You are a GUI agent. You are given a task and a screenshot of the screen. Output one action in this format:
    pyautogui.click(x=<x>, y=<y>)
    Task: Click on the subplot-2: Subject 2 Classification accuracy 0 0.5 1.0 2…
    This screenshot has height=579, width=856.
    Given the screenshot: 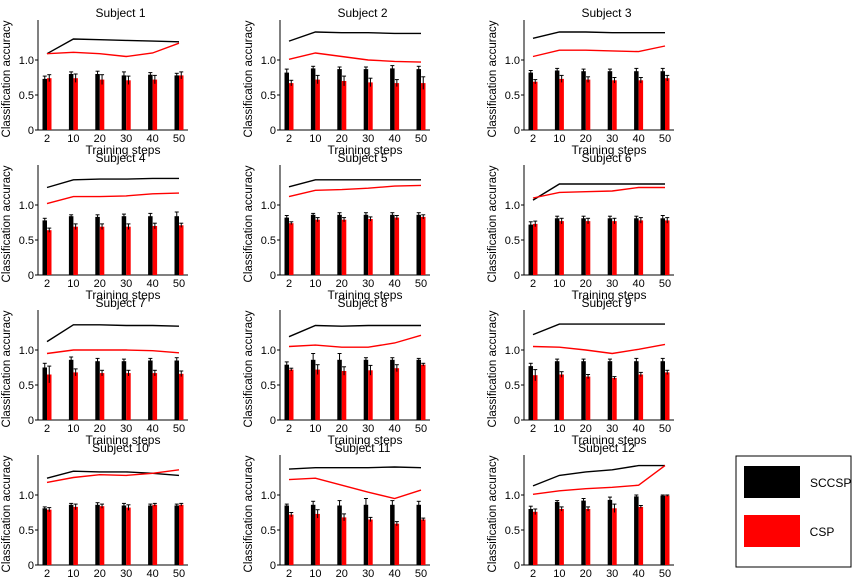 What is the action you would take?
    pyautogui.click(x=336, y=81)
    